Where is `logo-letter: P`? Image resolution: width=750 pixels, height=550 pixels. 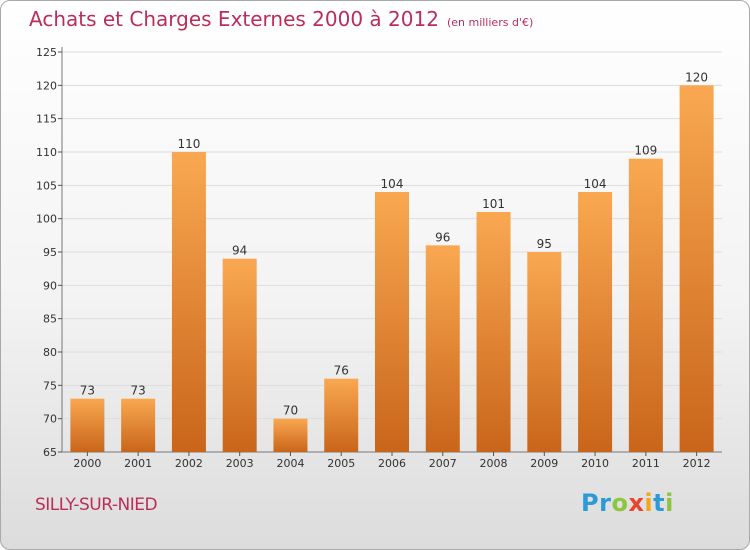 logo-letter: P is located at coordinates (590, 503).